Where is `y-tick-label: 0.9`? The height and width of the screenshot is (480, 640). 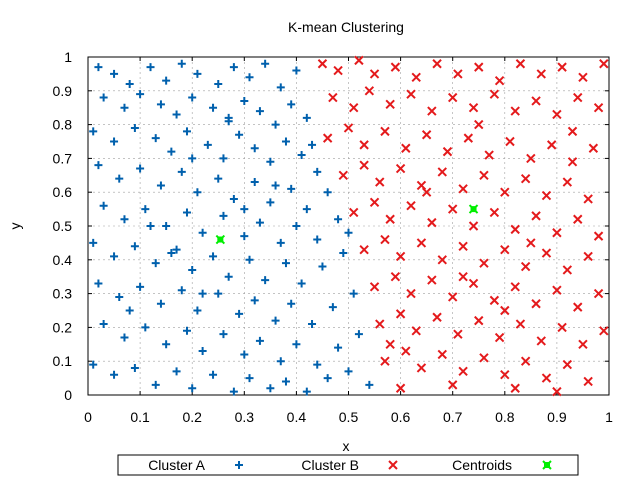
y-tick-label: 0.9 is located at coordinates (63, 91).